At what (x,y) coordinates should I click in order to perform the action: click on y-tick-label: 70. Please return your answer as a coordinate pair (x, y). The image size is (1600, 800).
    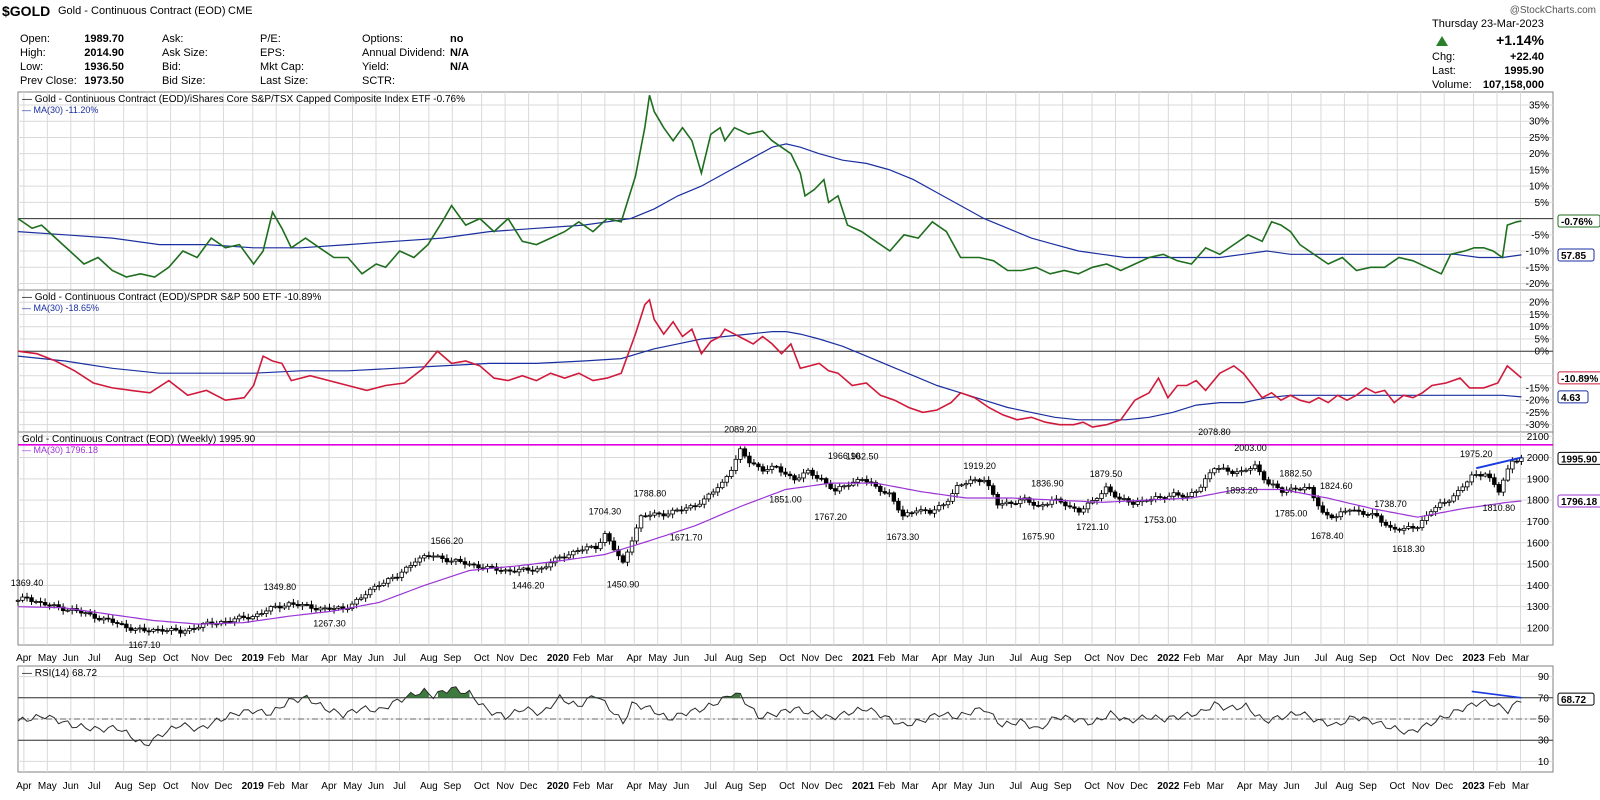
    Looking at the image, I should click on (1544, 698).